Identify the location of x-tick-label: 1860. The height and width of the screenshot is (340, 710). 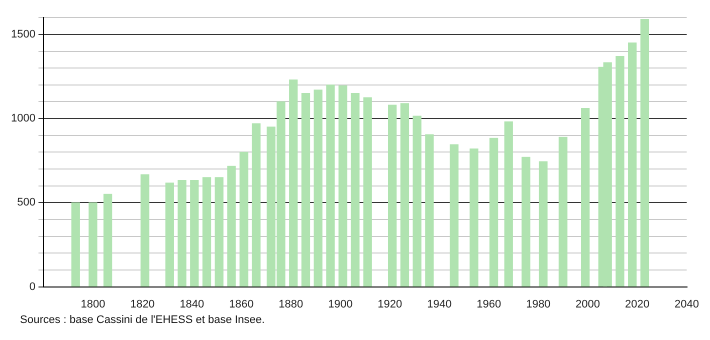
(241, 304).